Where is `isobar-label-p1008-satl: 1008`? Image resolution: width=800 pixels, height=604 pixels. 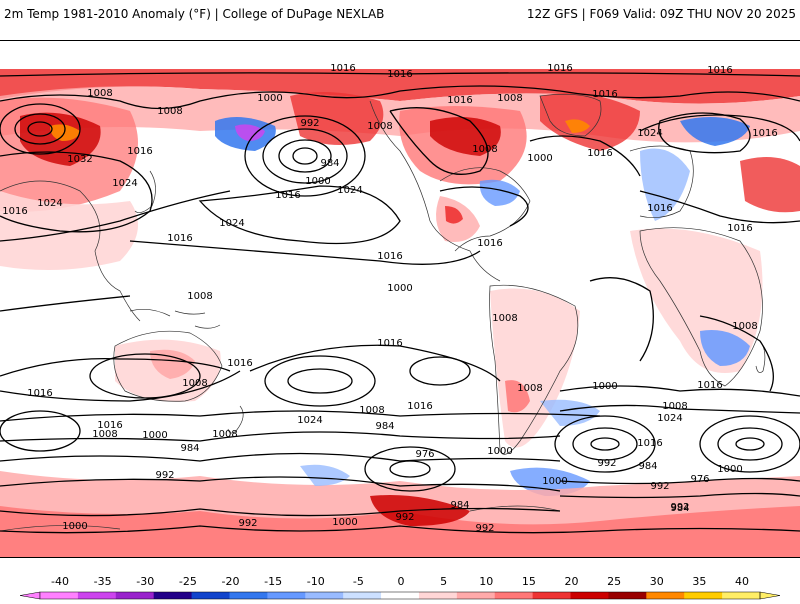 isobar-label-p1008-satl: 1008 is located at coordinates (674, 406).